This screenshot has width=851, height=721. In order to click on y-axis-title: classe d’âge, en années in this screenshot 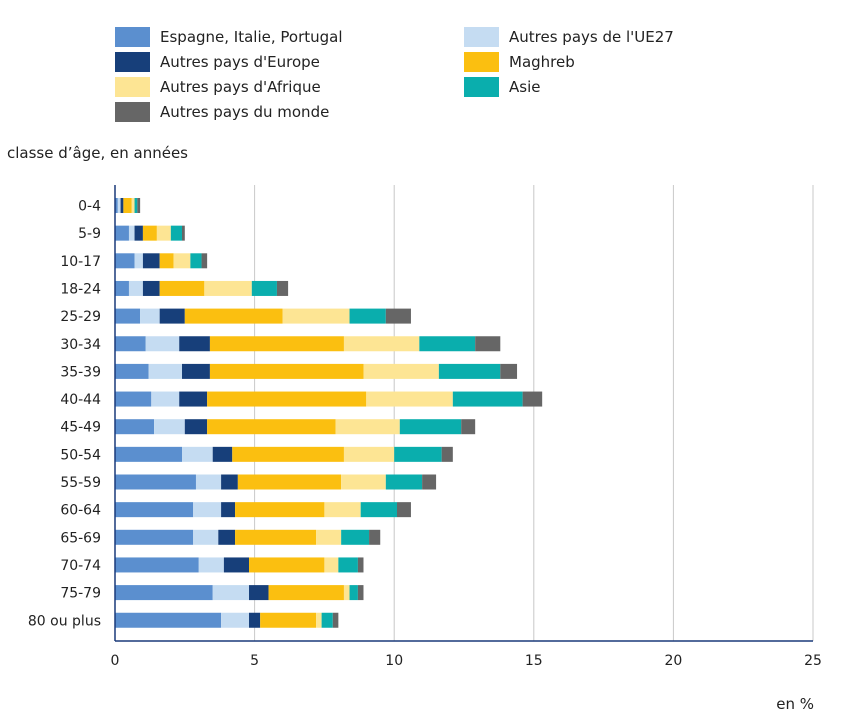, I will do `click(97, 153)`.